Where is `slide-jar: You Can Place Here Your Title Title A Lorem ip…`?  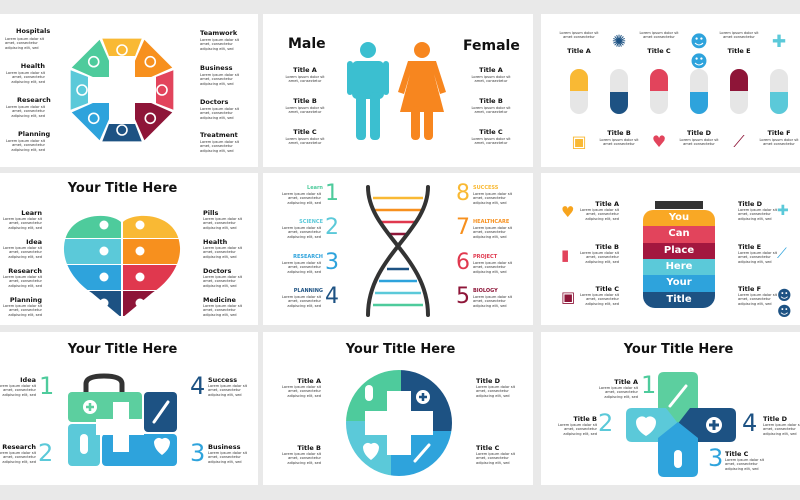 slide-jar: You Can Place Here Your Title Title A Lorem ip… is located at coordinates (670, 249).